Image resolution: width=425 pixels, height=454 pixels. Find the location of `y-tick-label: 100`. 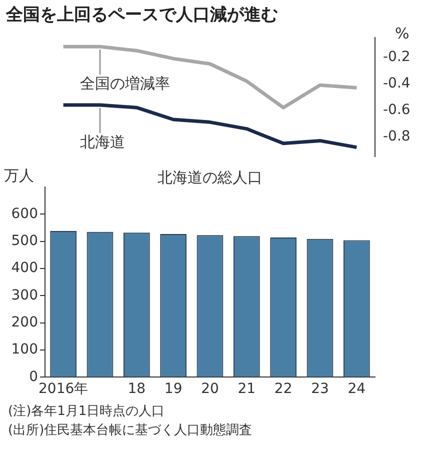

y-tick-label: 100 is located at coordinates (24, 350).